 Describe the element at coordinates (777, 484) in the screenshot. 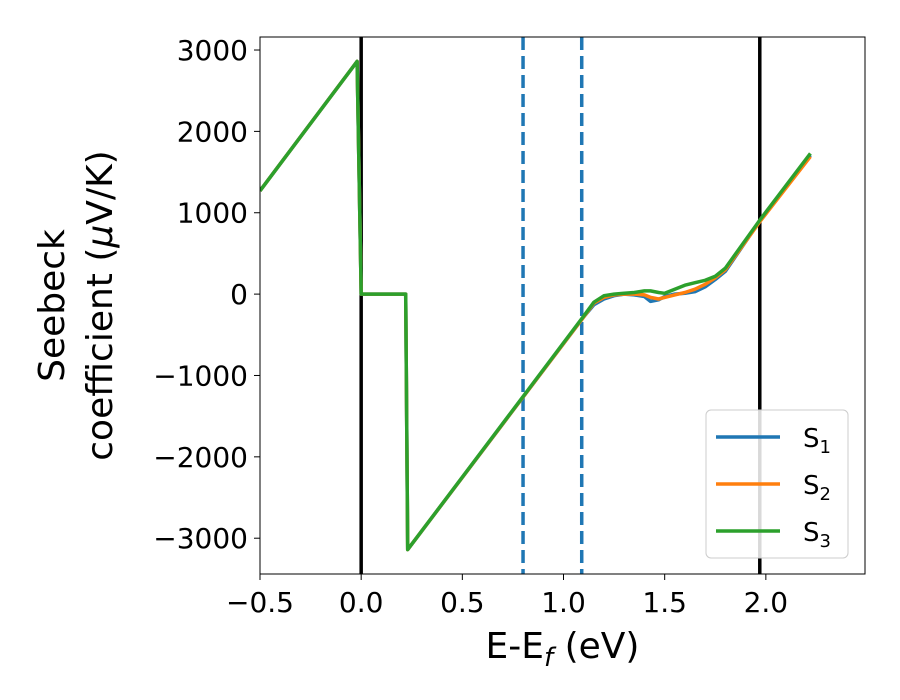

I see `legend: S1 S2 S3` at that location.